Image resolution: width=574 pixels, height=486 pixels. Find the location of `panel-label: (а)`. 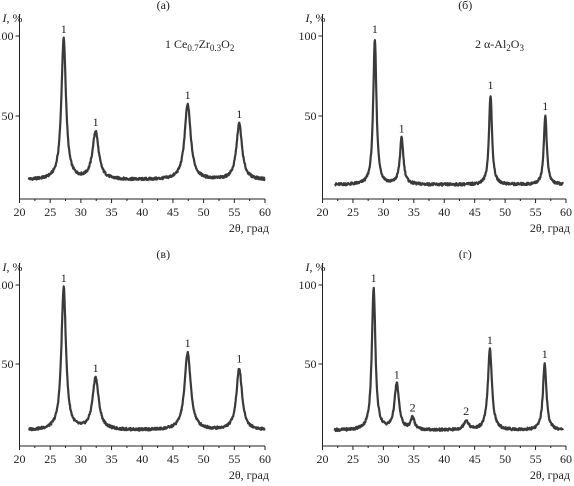

panel-label: (а) is located at coordinates (163, 6).